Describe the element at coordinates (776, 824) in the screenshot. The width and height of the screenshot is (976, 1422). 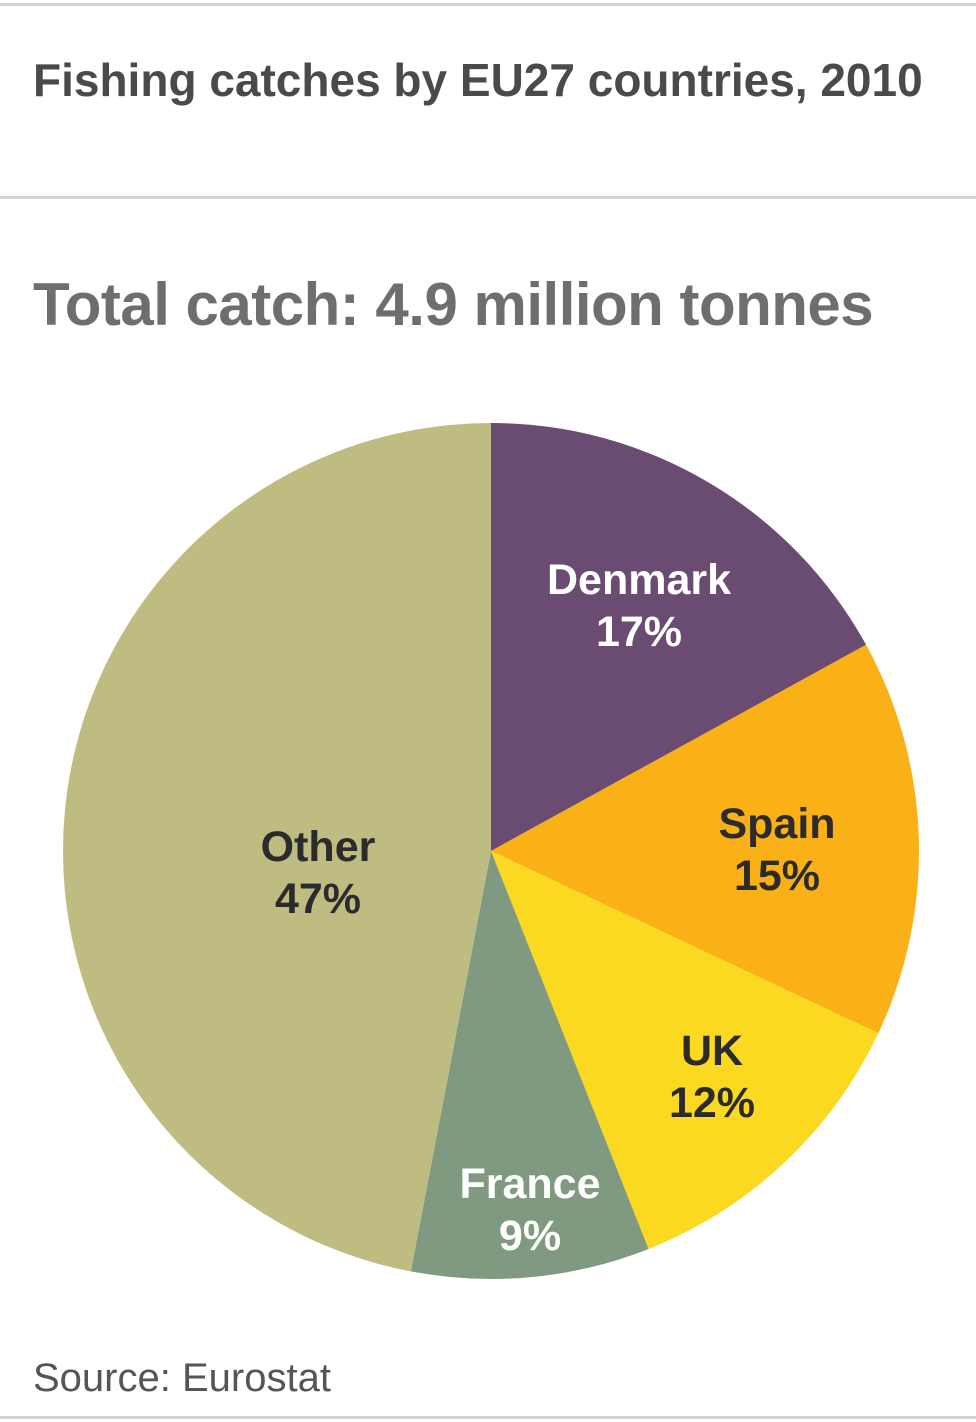
I see `svg-text: Spain` at that location.